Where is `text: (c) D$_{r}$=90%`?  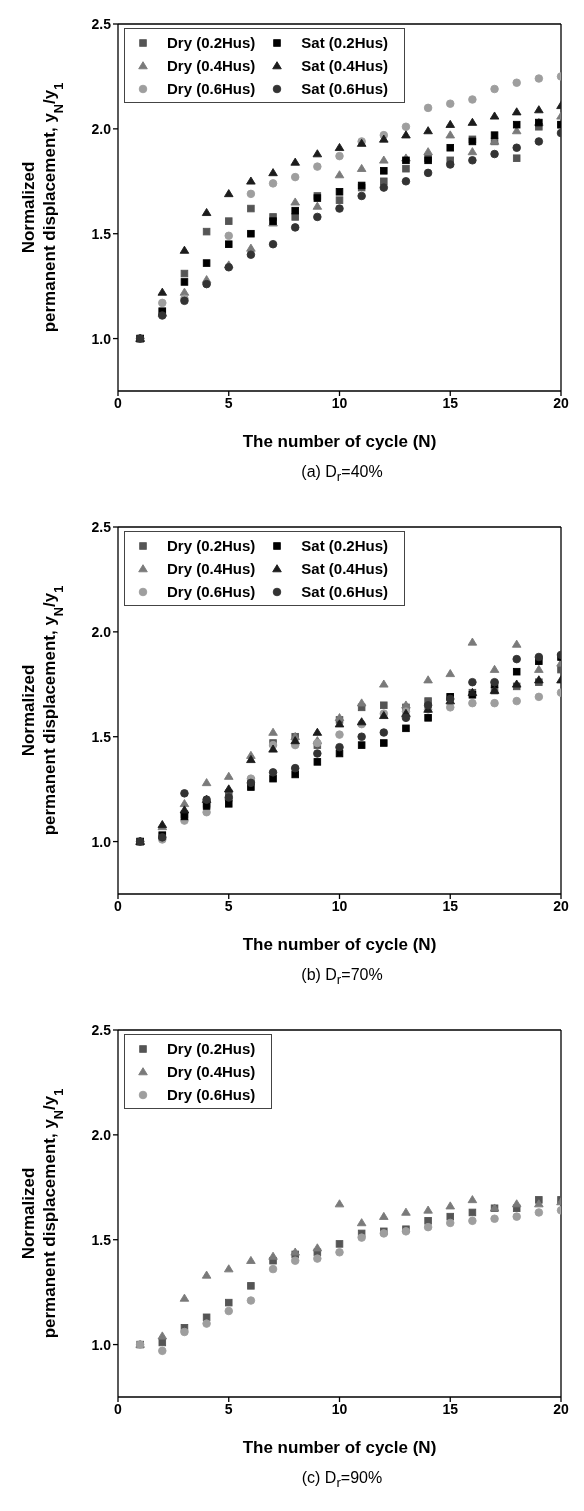 text: (c) D$_{r}$=90% is located at coordinates (342, 1480).